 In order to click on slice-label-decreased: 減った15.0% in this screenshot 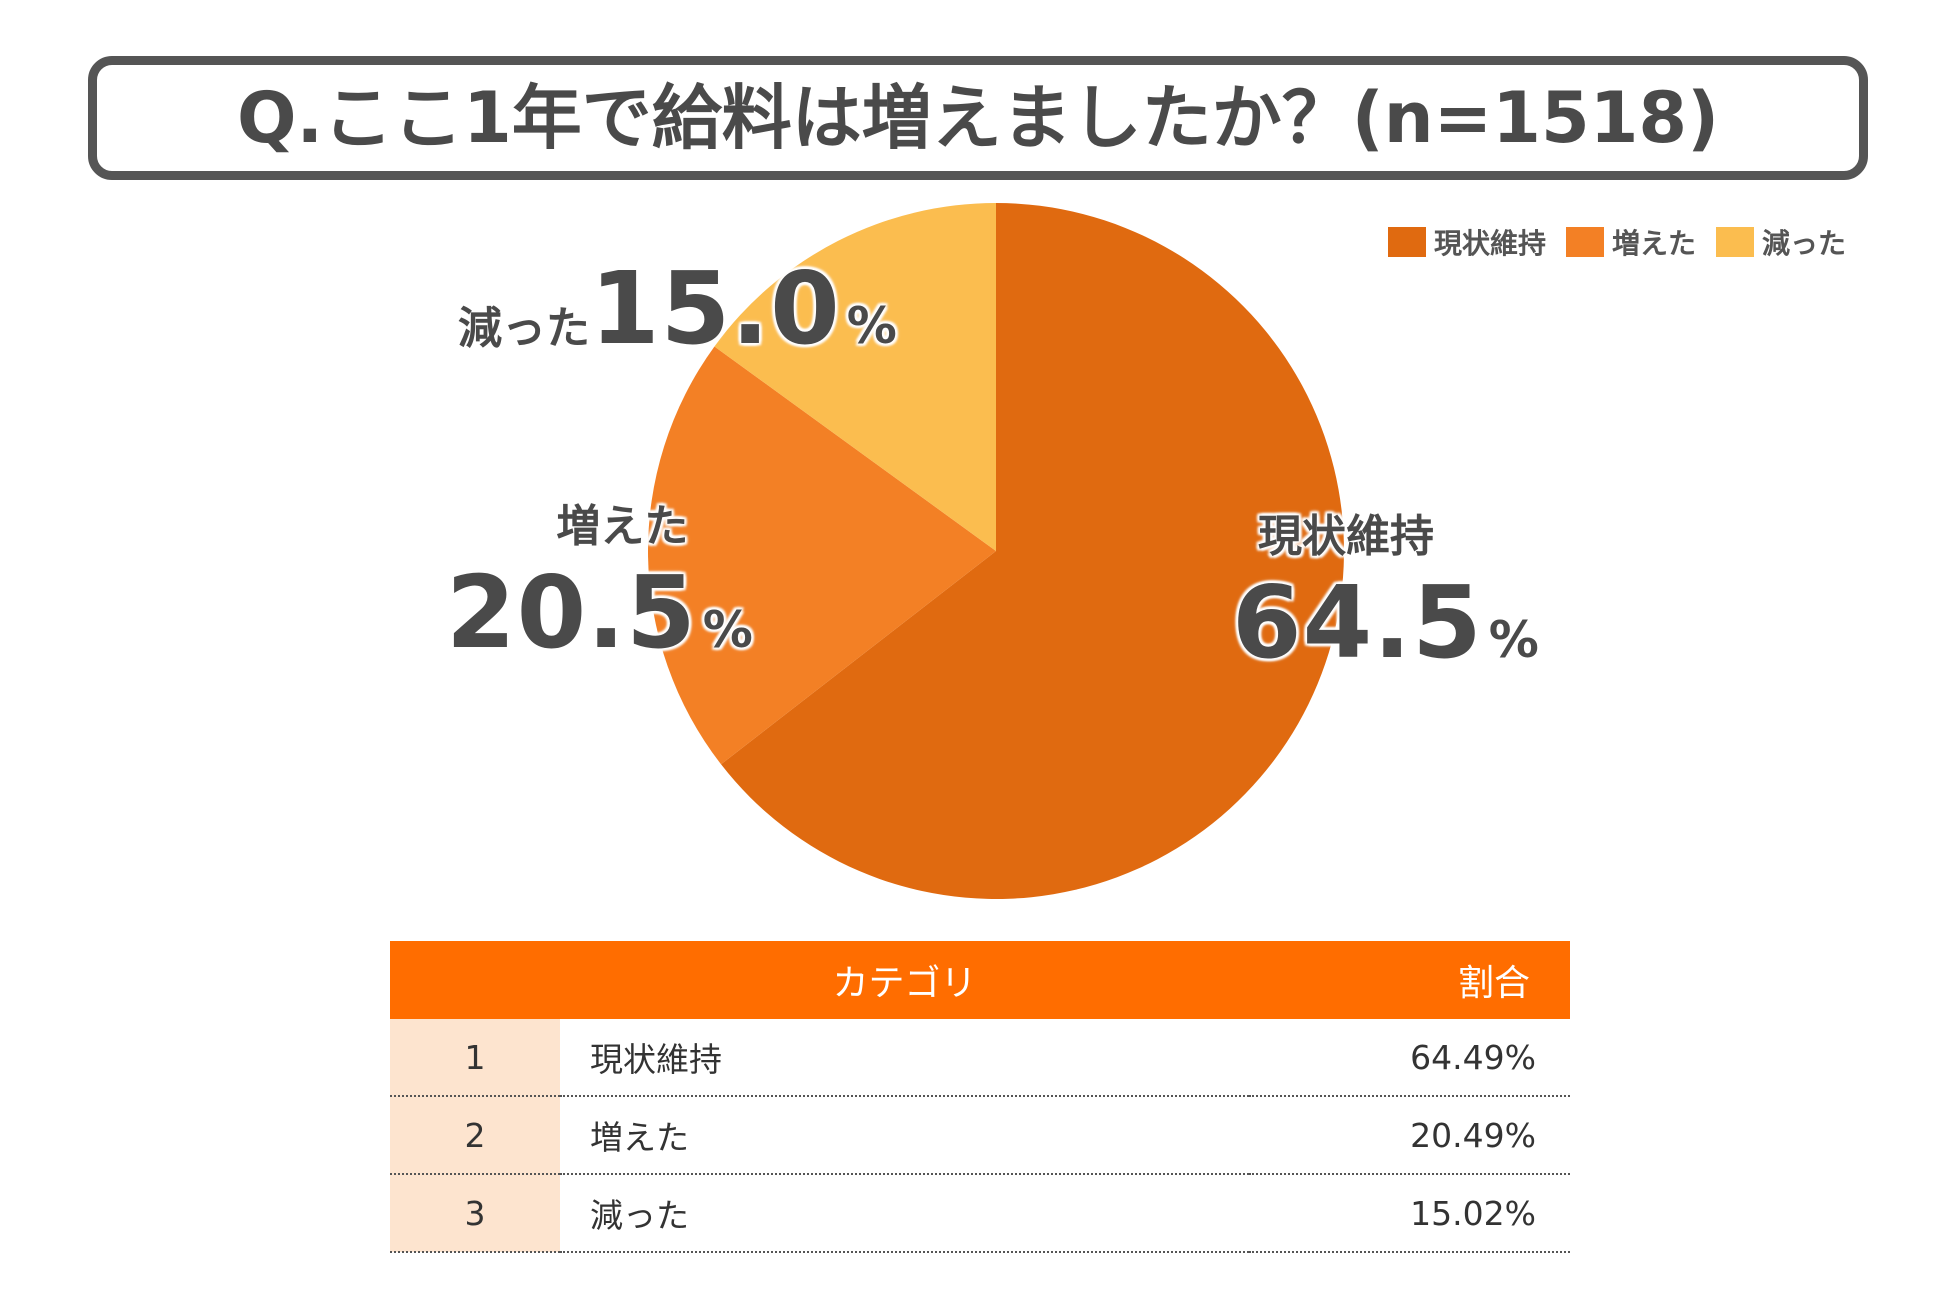, I will do `click(677, 308)`.